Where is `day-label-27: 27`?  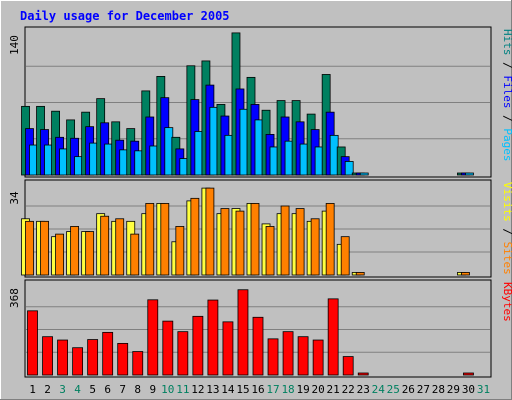 day-label-27: 27 is located at coordinates (423, 389).